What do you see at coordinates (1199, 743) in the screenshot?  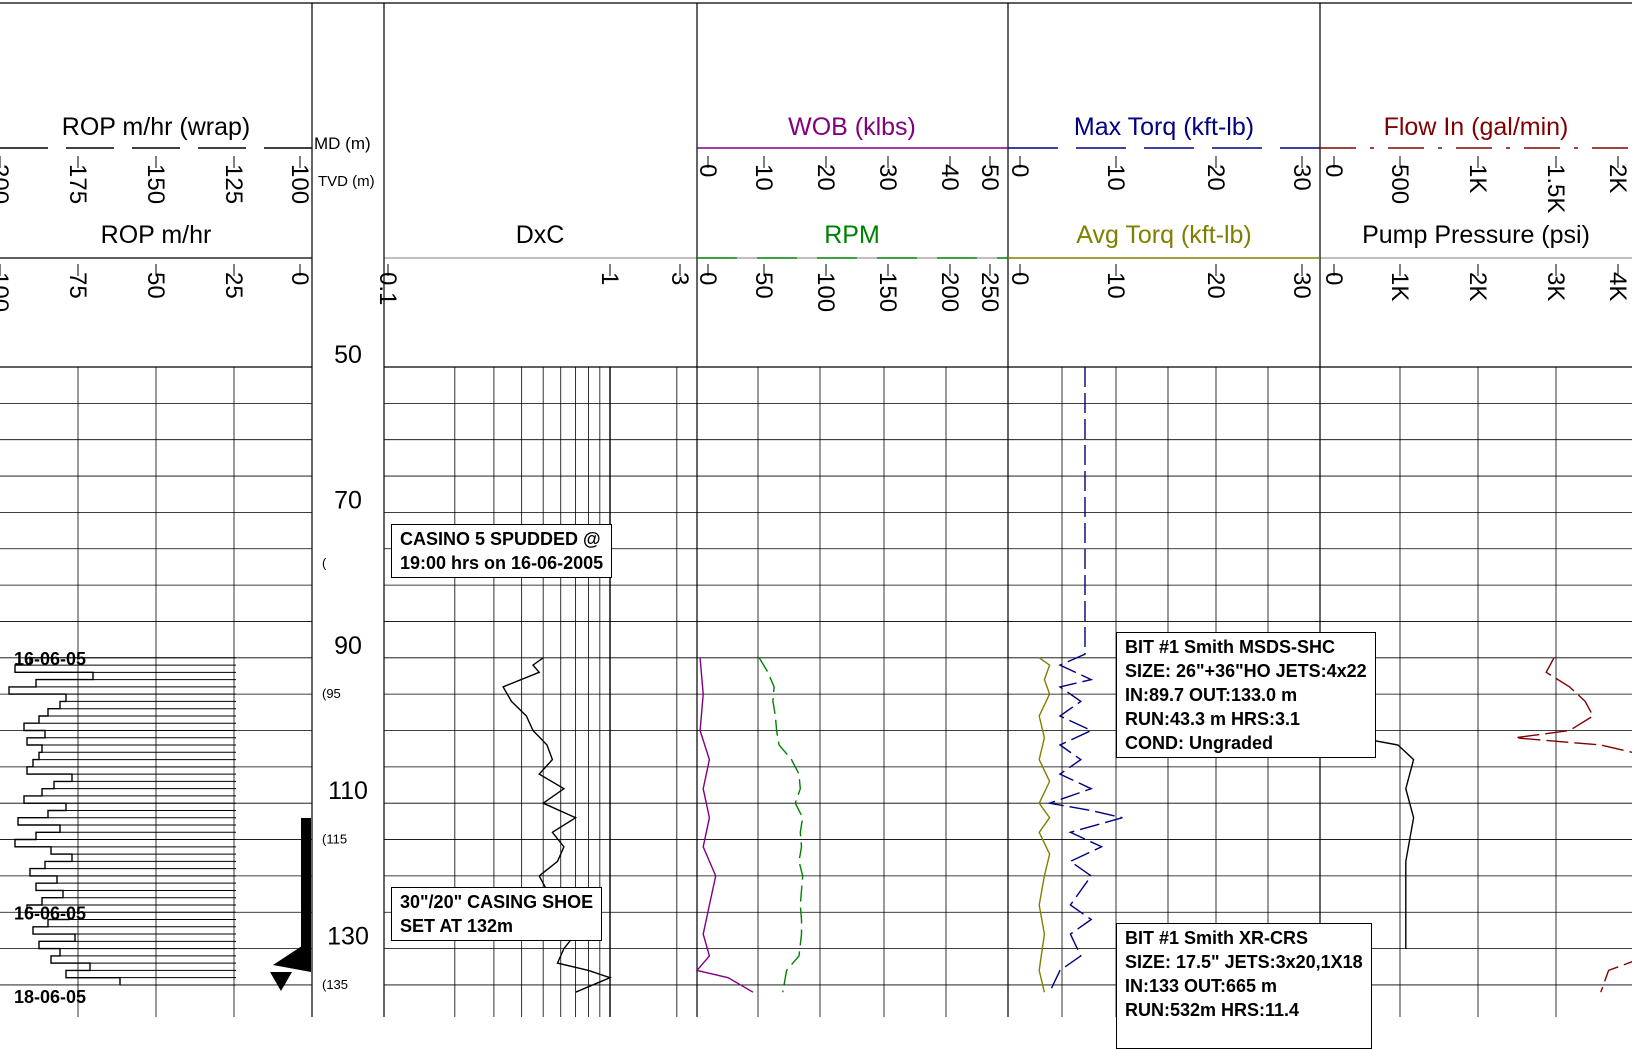 I see `bit1-line-5: COND: Ungraded` at bounding box center [1199, 743].